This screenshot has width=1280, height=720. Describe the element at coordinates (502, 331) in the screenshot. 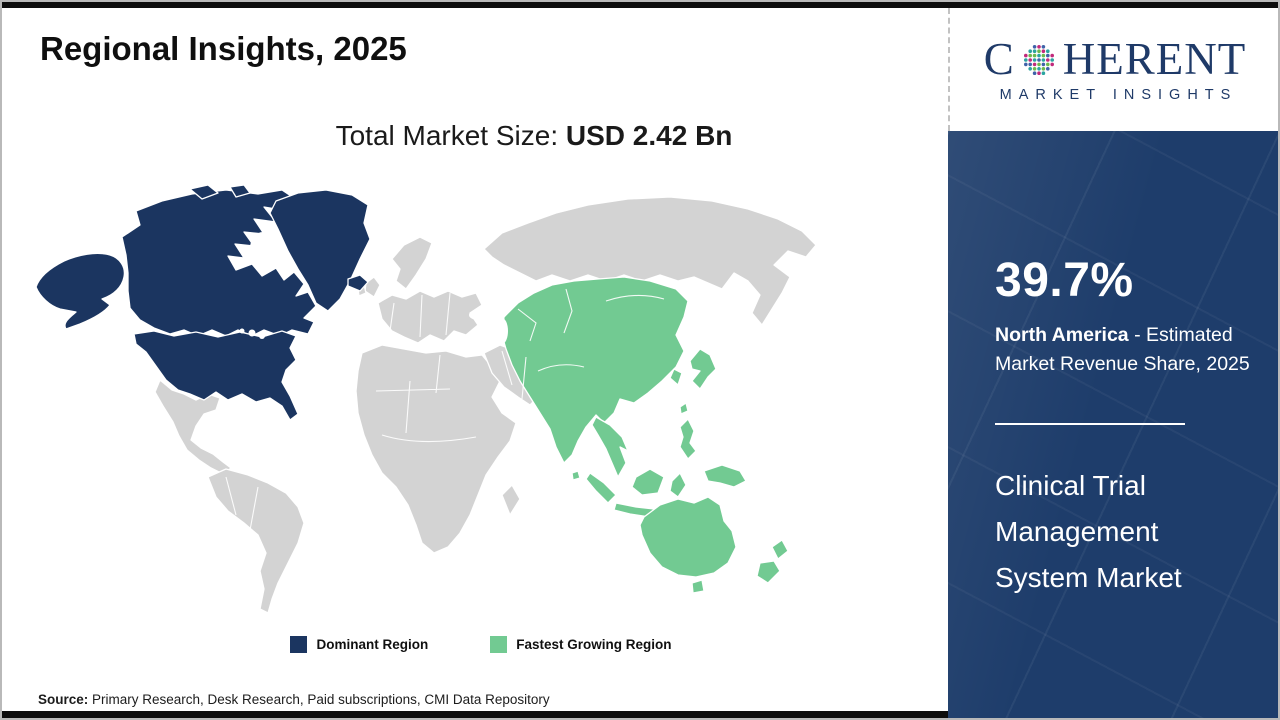

I see `caspian-sea` at that location.